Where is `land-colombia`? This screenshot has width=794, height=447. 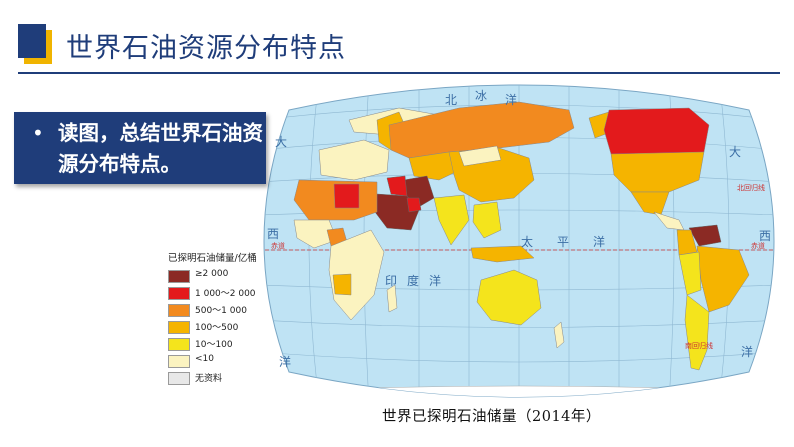 land-colombia is located at coordinates (687, 242).